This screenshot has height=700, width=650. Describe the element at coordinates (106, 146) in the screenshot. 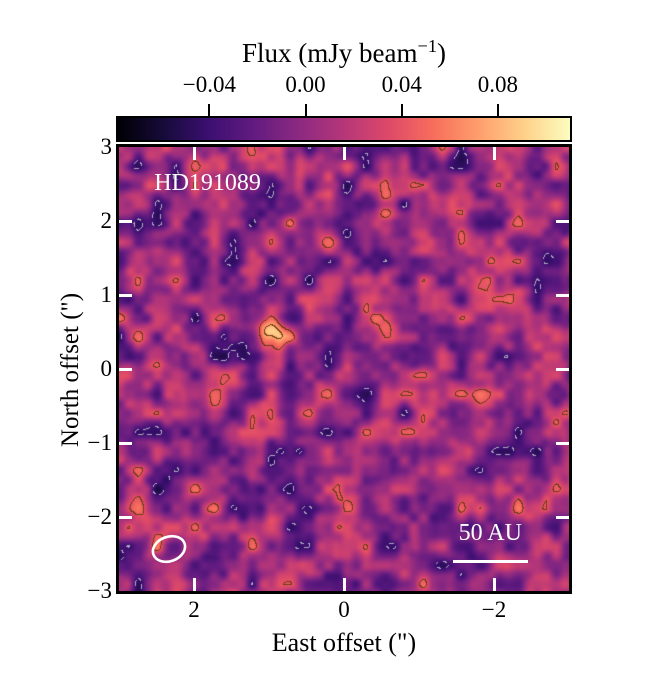

I see `y-tick-label: 3` at that location.